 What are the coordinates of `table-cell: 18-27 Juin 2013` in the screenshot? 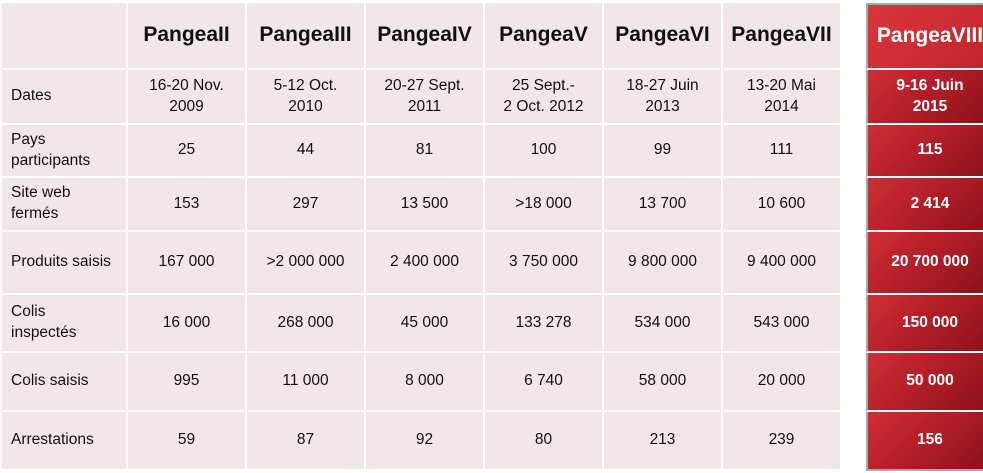 It's located at (663, 97).